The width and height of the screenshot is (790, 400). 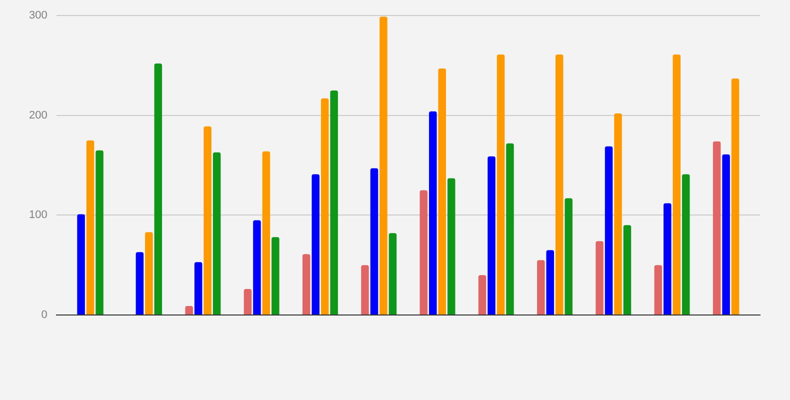 I want to click on y-tick-label: 200, so click(x=38, y=115).